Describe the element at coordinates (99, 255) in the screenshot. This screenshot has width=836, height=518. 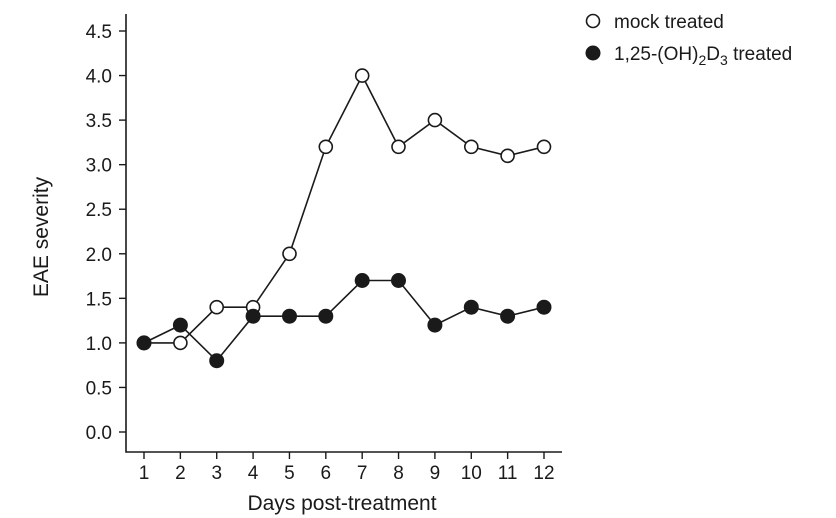
I see `y-tick-label: 2.0` at that location.